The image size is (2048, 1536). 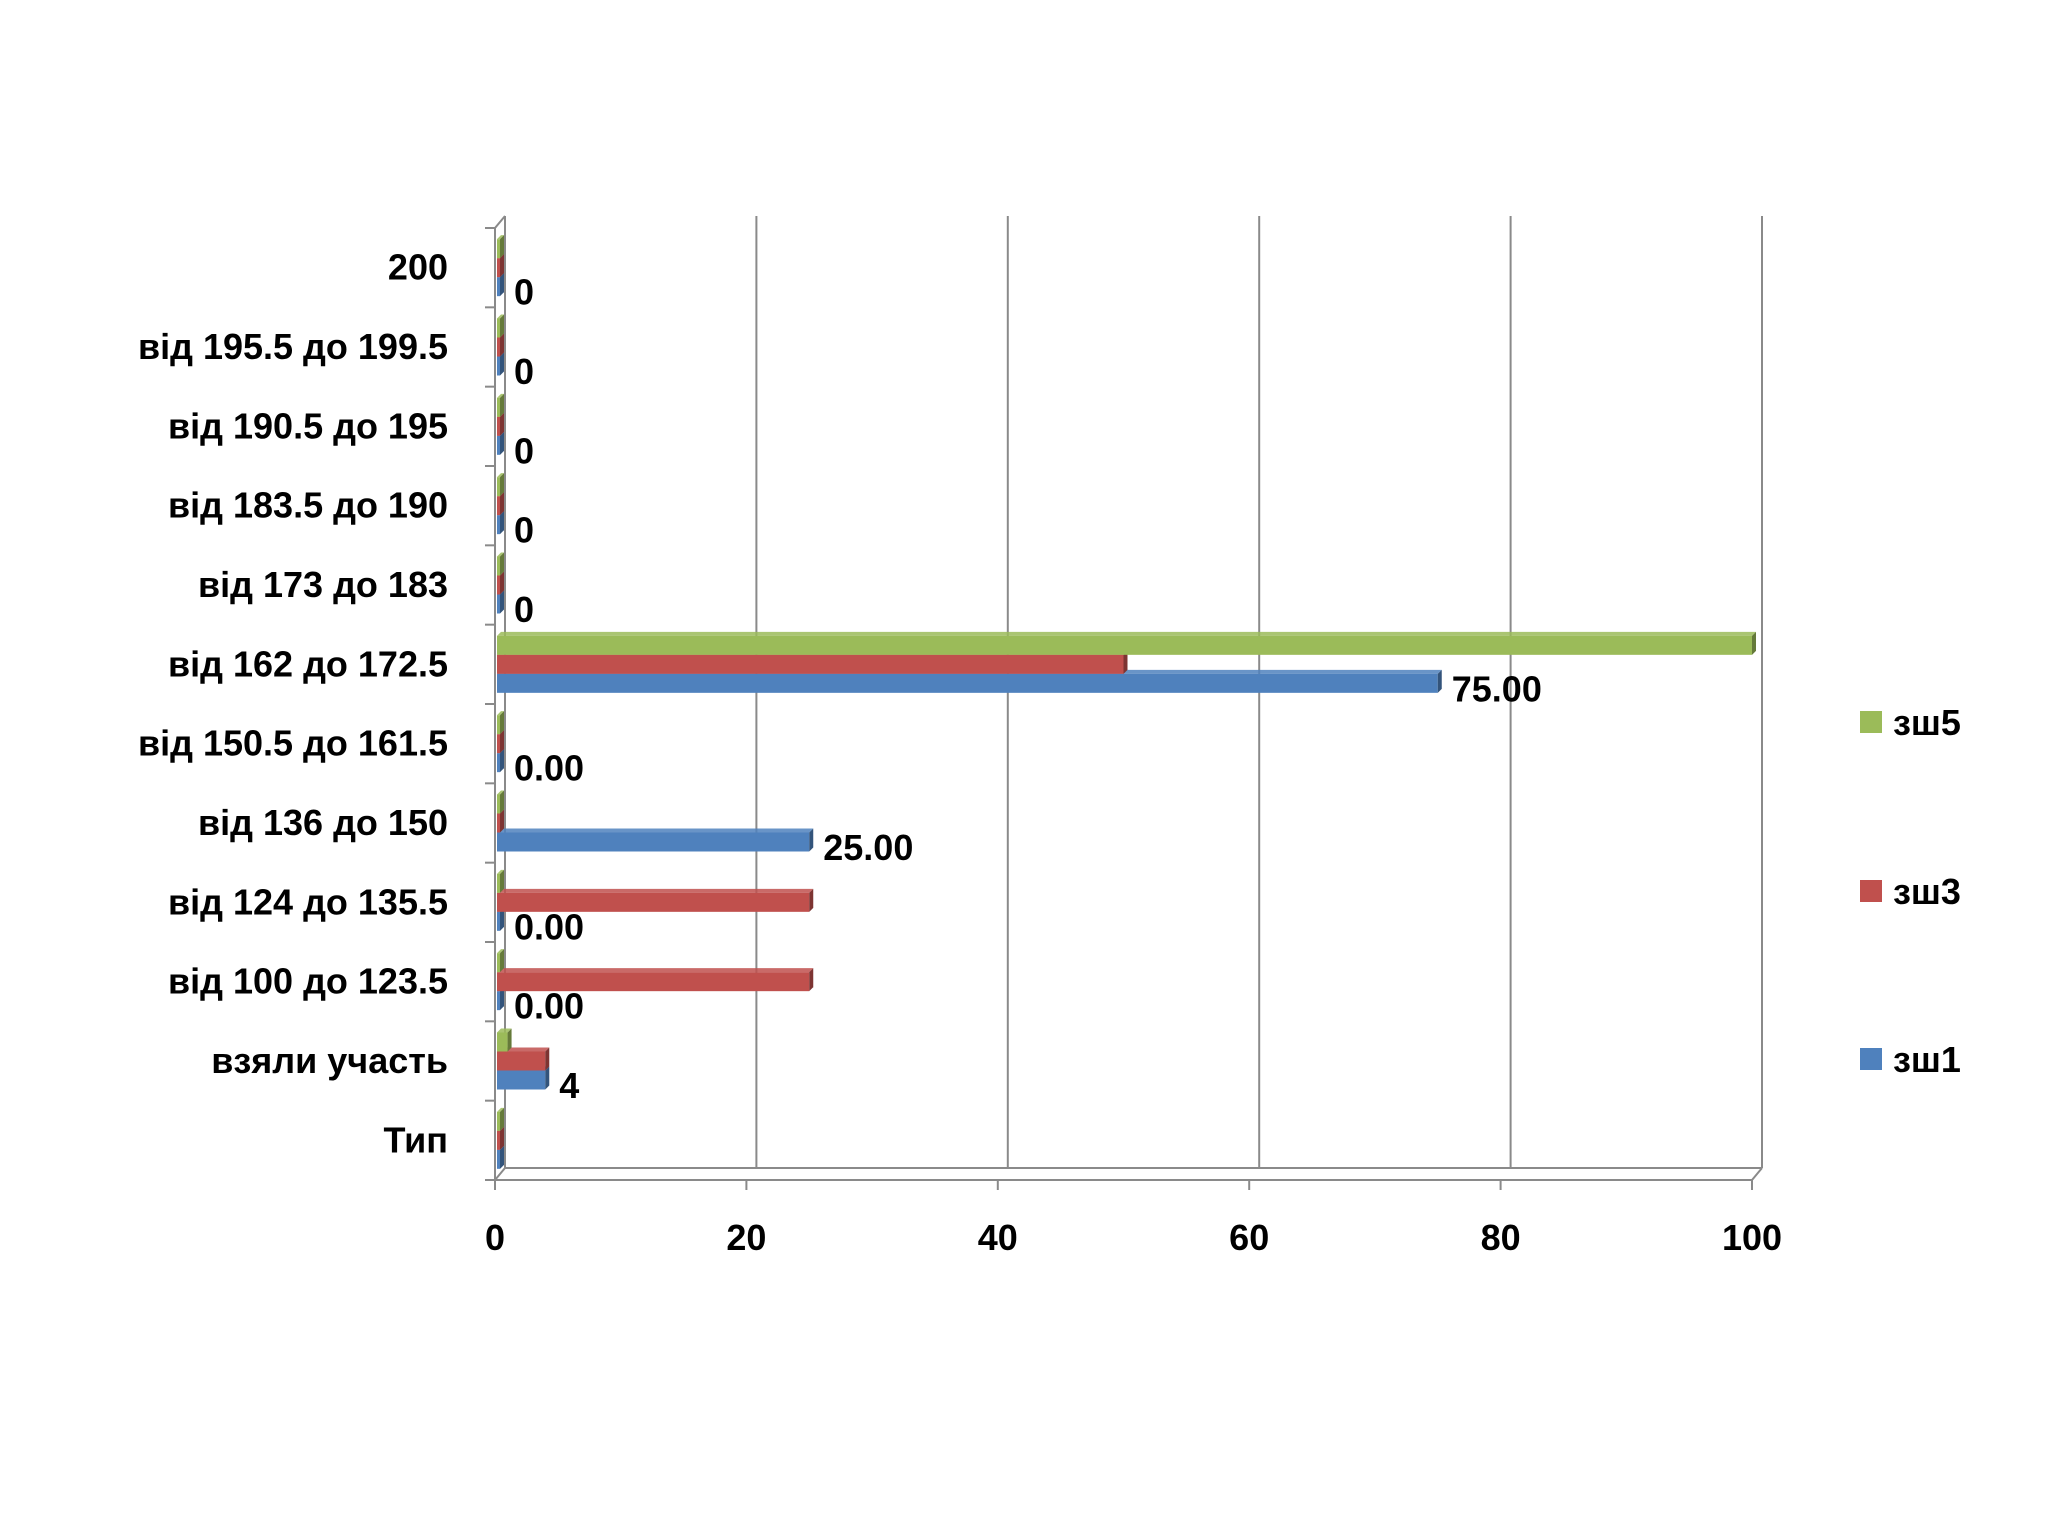 What do you see at coordinates (308, 901) in the screenshot?
I see `category-label: від 124 до 135.5` at bounding box center [308, 901].